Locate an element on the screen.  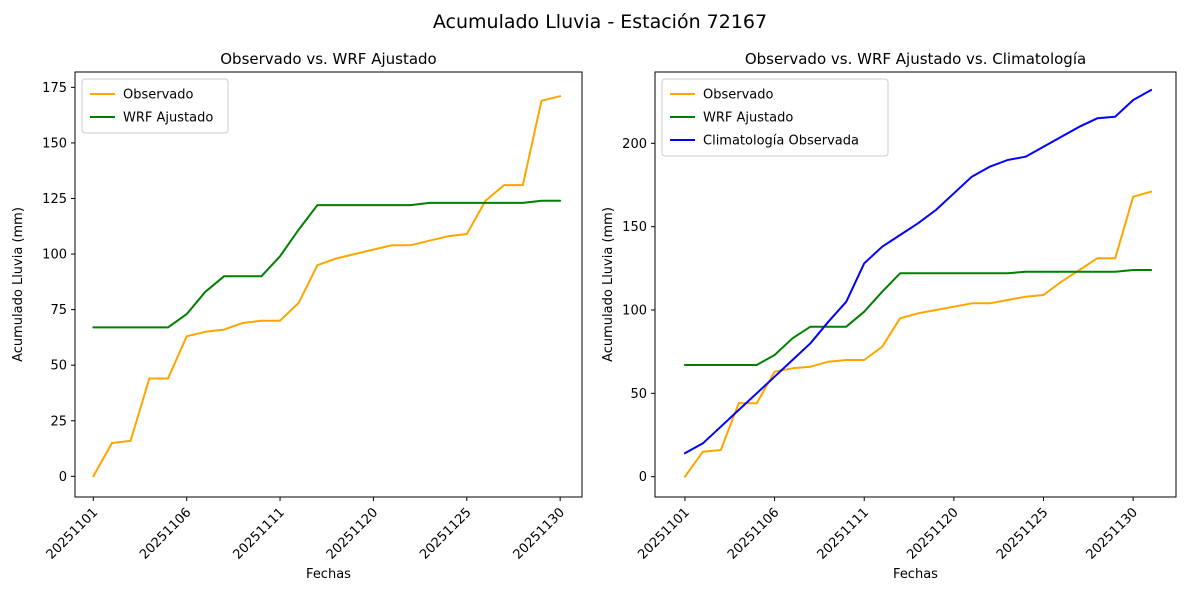
legend-label: Climatología Observada is located at coordinates (781, 141).